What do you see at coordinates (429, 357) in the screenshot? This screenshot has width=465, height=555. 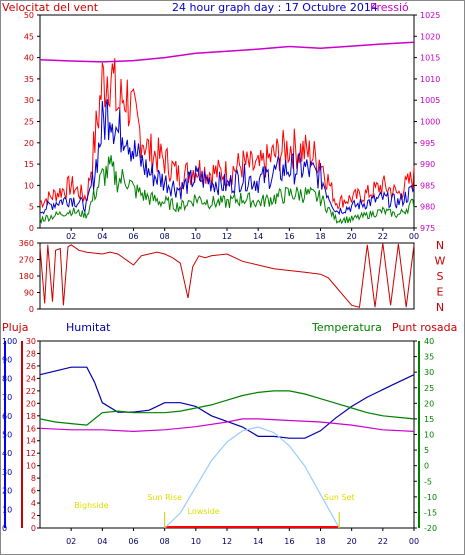 I see `temperature-tick-label: 35` at bounding box center [429, 357].